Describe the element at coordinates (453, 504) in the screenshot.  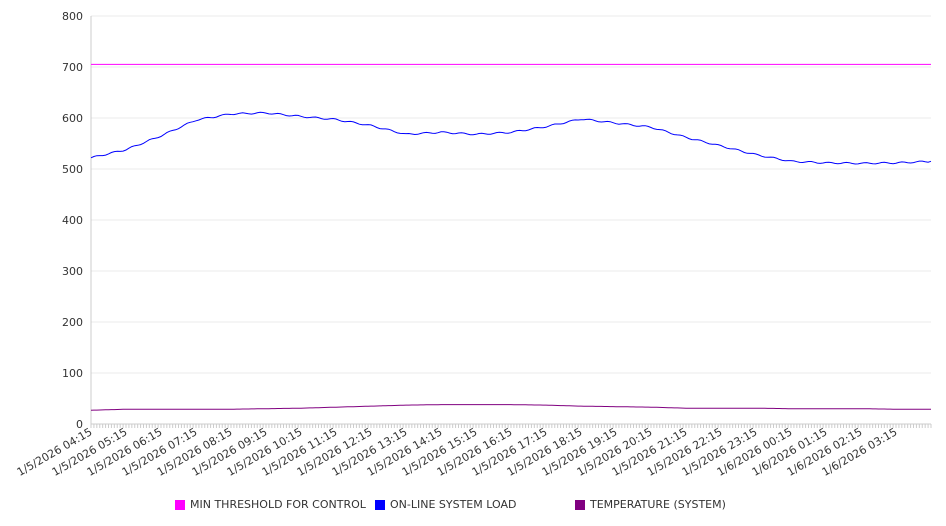
I see `legend-label: ON-LINE SYSTEM LOAD` at that location.